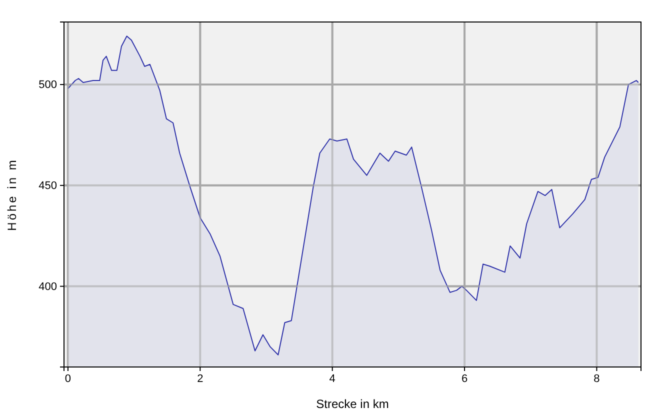 Image resolution: width=647 pixels, height=413 pixels. What do you see at coordinates (47, 186) in the screenshot?
I see `y-tick-label: 450` at bounding box center [47, 186].